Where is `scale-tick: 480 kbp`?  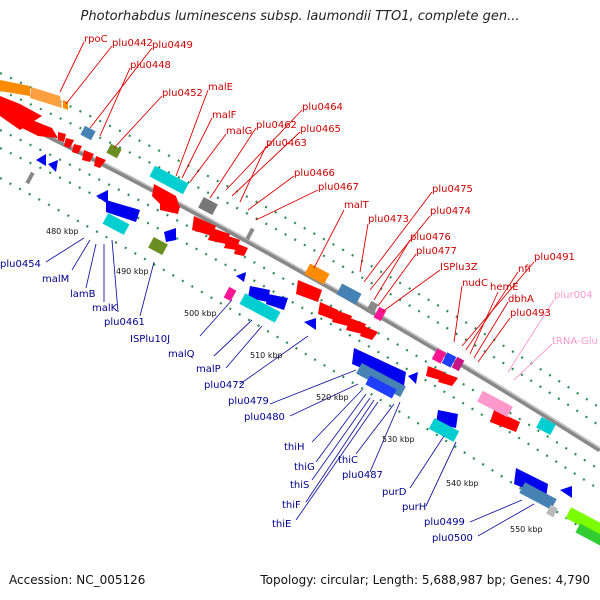
scale-tick: 480 kbp is located at coordinates (62, 231).